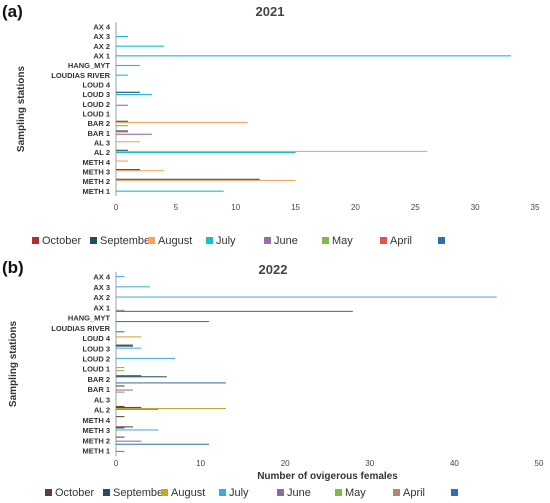 Image resolution: width=550 pixels, height=503 pixels. What do you see at coordinates (415, 207) in the screenshot?
I see `x-tick-label: 25` at bounding box center [415, 207].